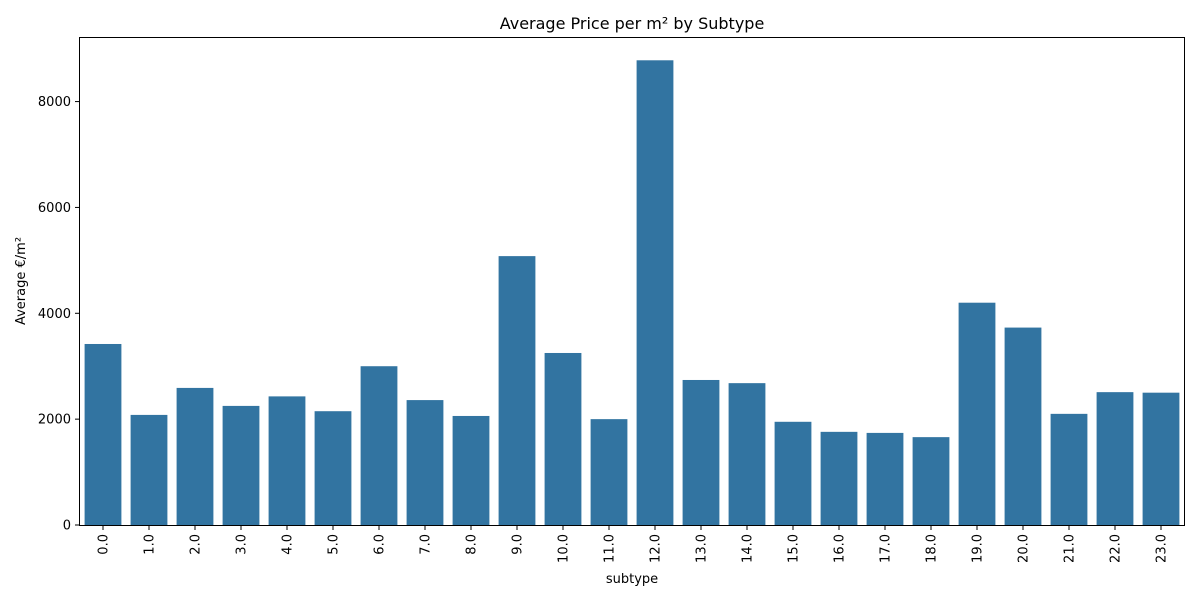 This screenshot has width=1200, height=600. What do you see at coordinates (1069, 469) in the screenshot?
I see `bar-21.0` at bounding box center [1069, 469].